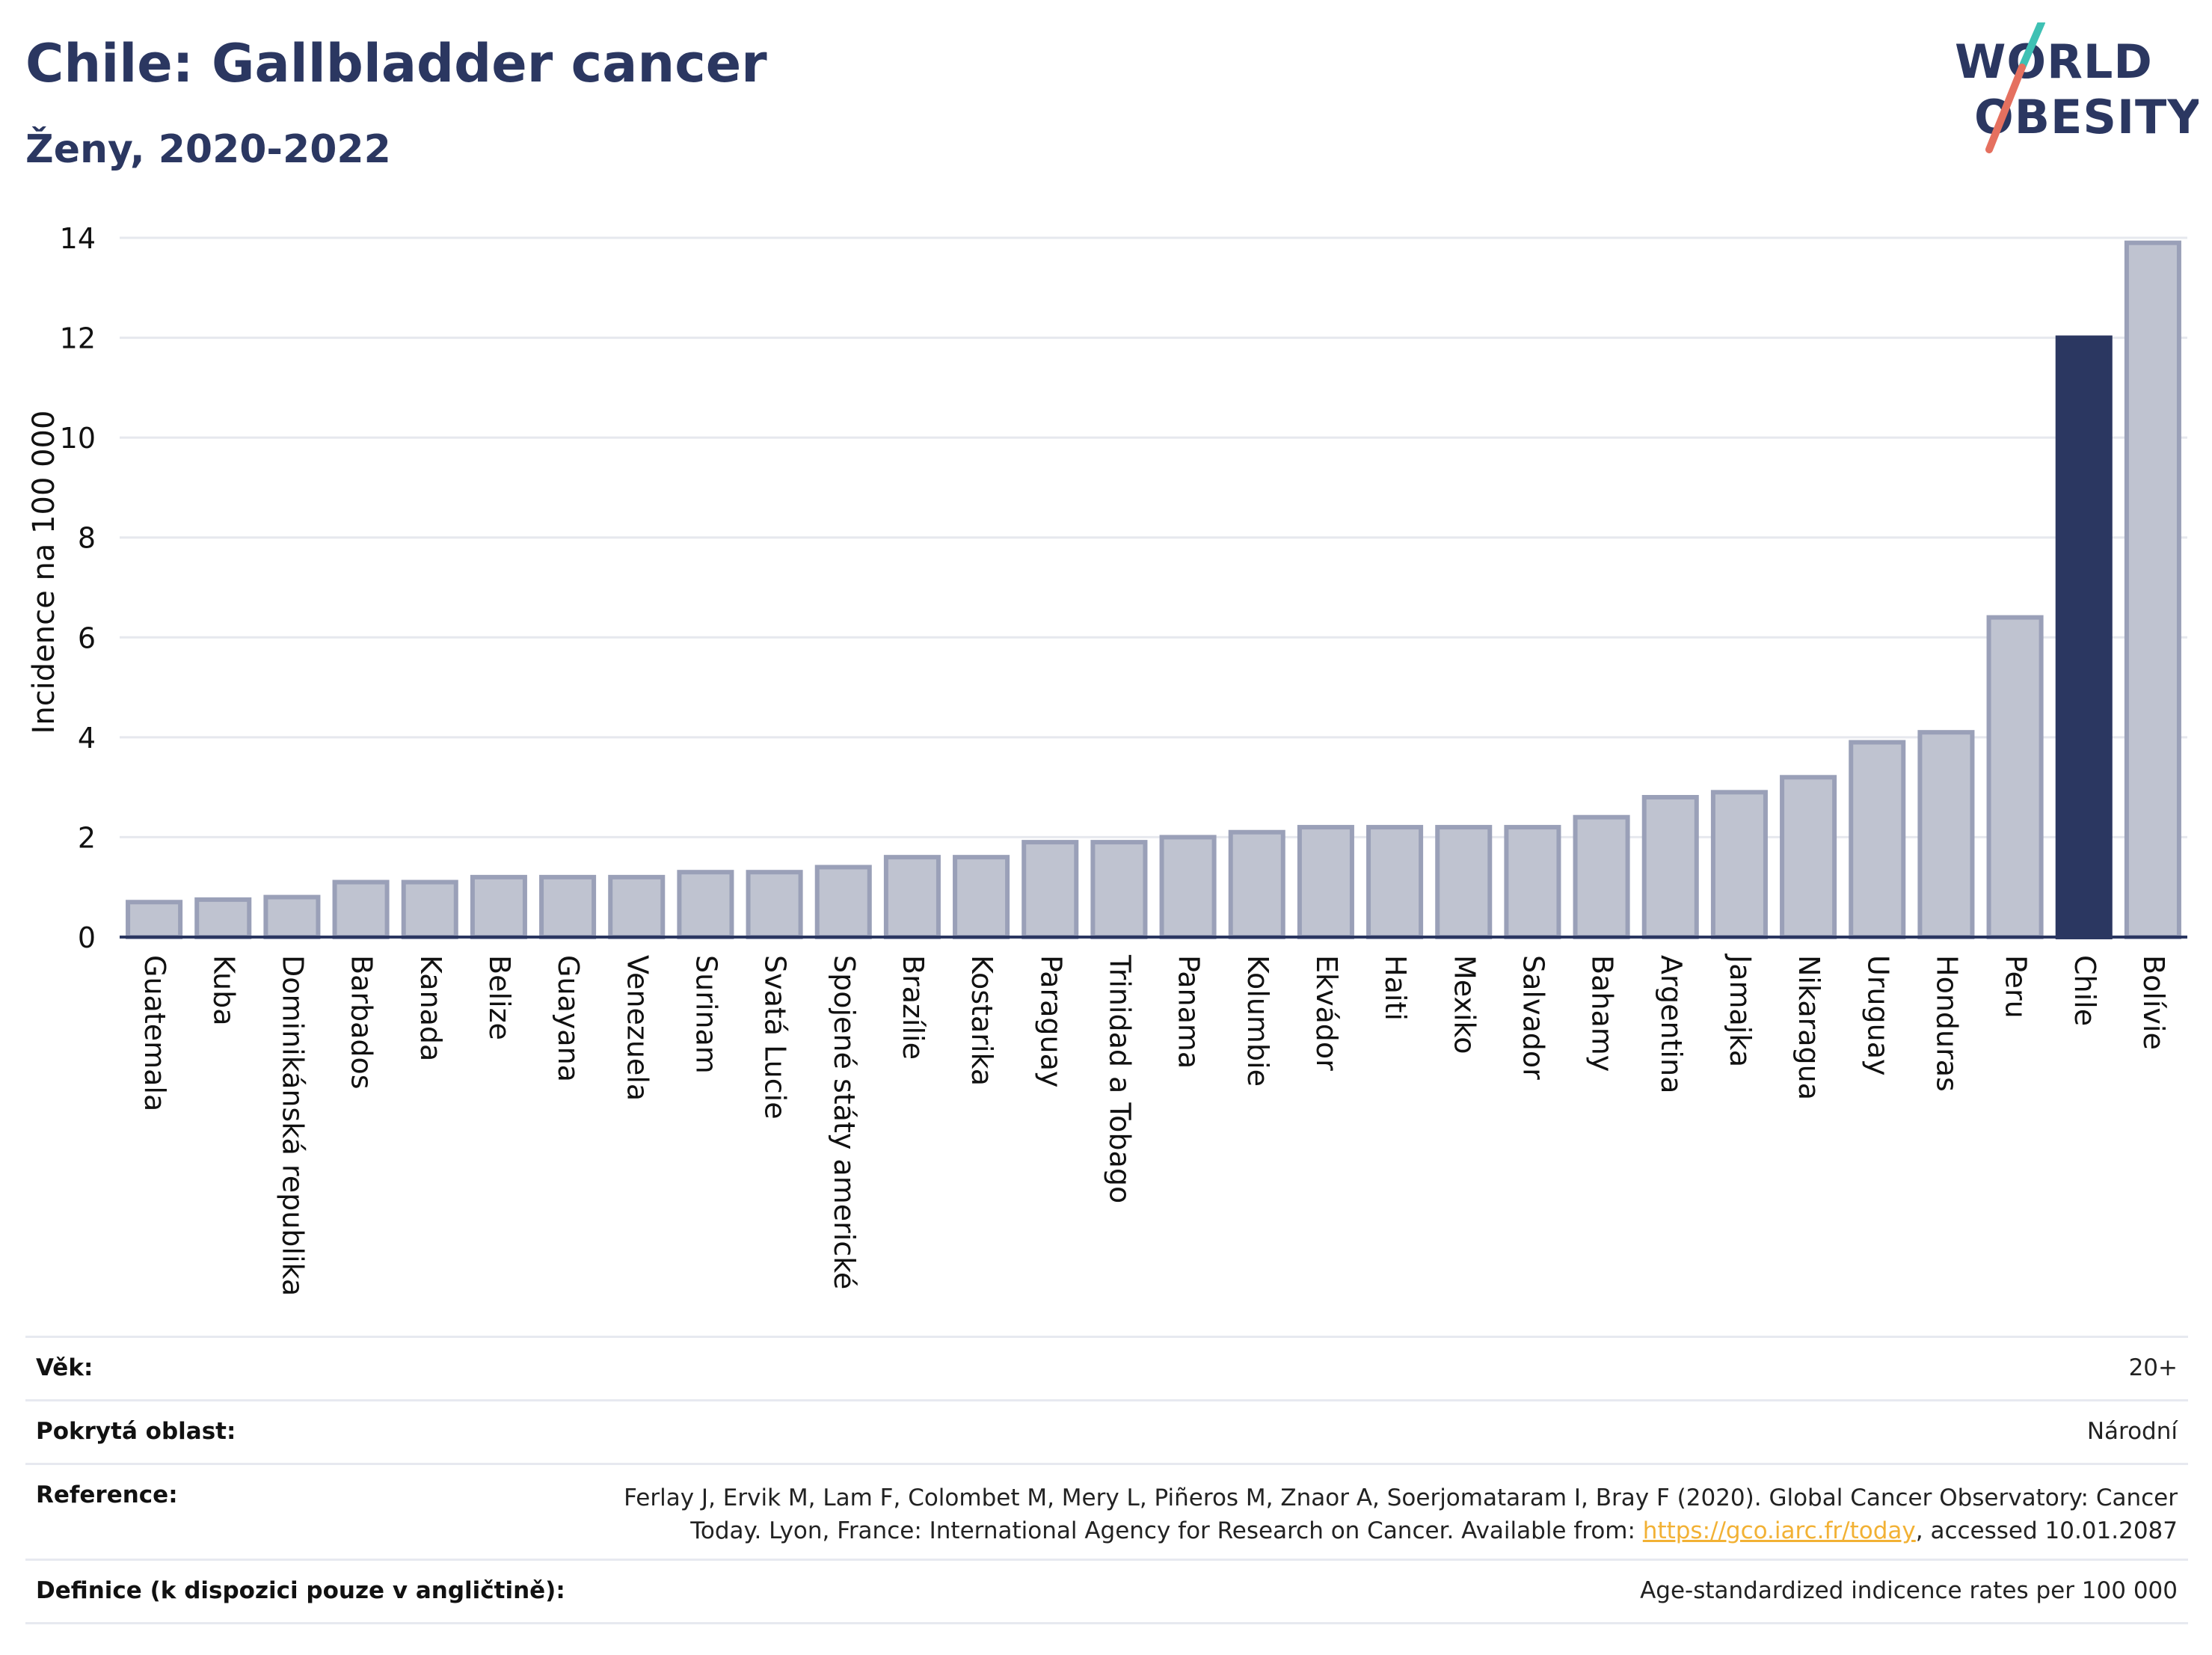 This screenshot has height=1655, width=2212. Describe the element at coordinates (498, 907) in the screenshot. I see `bar-belize` at that location.